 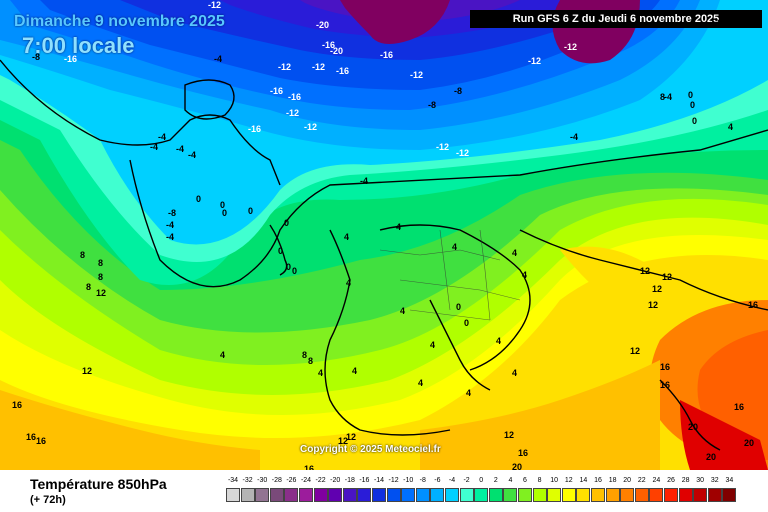 I want to click on band-14-e, so click(x=630, y=284).